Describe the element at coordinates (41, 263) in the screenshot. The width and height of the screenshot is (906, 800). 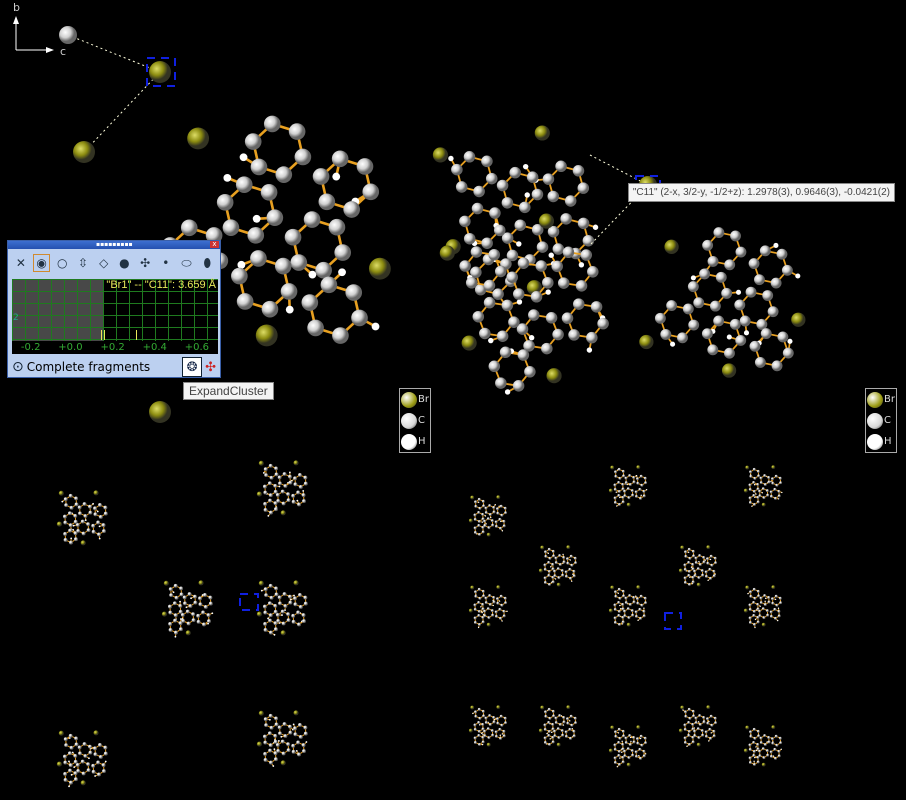
I see `center-atom-icon: ◉` at that location.